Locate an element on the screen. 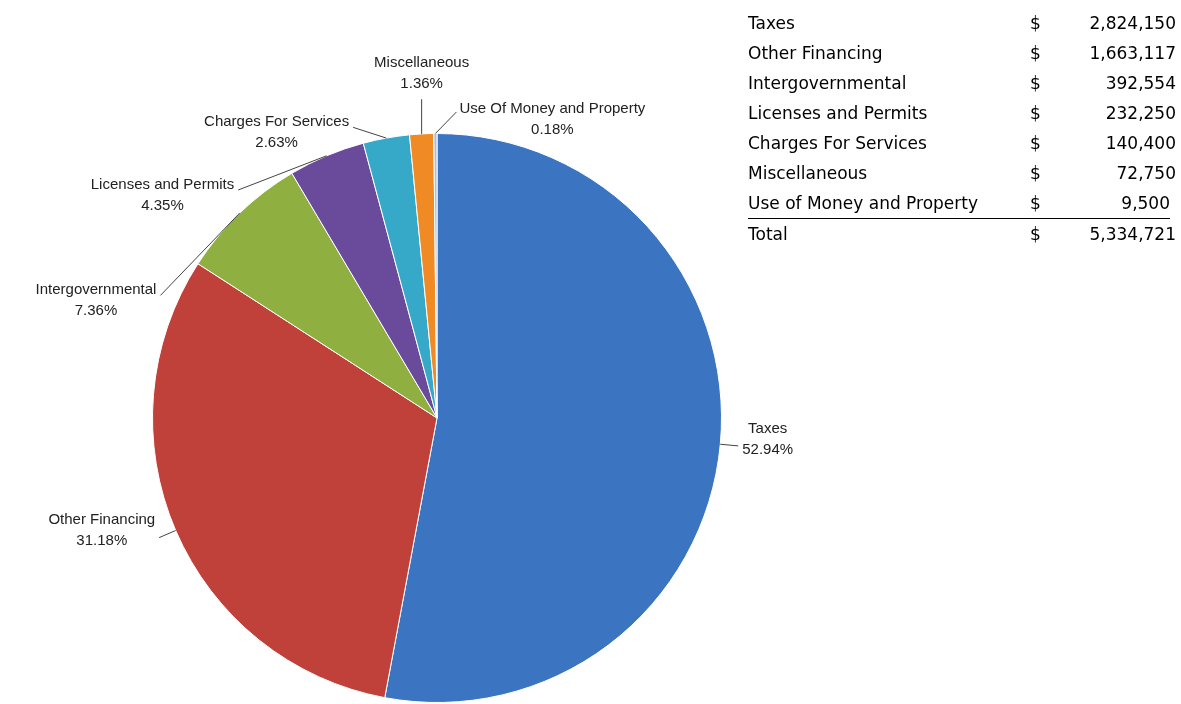 Image resolution: width=1181 pixels, height=704 pixels. slice-label: Charges For Services is located at coordinates (277, 120).